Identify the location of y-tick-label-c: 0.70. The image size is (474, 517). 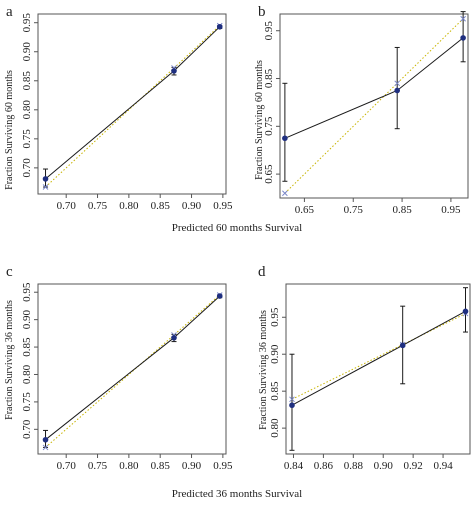
(27, 429).